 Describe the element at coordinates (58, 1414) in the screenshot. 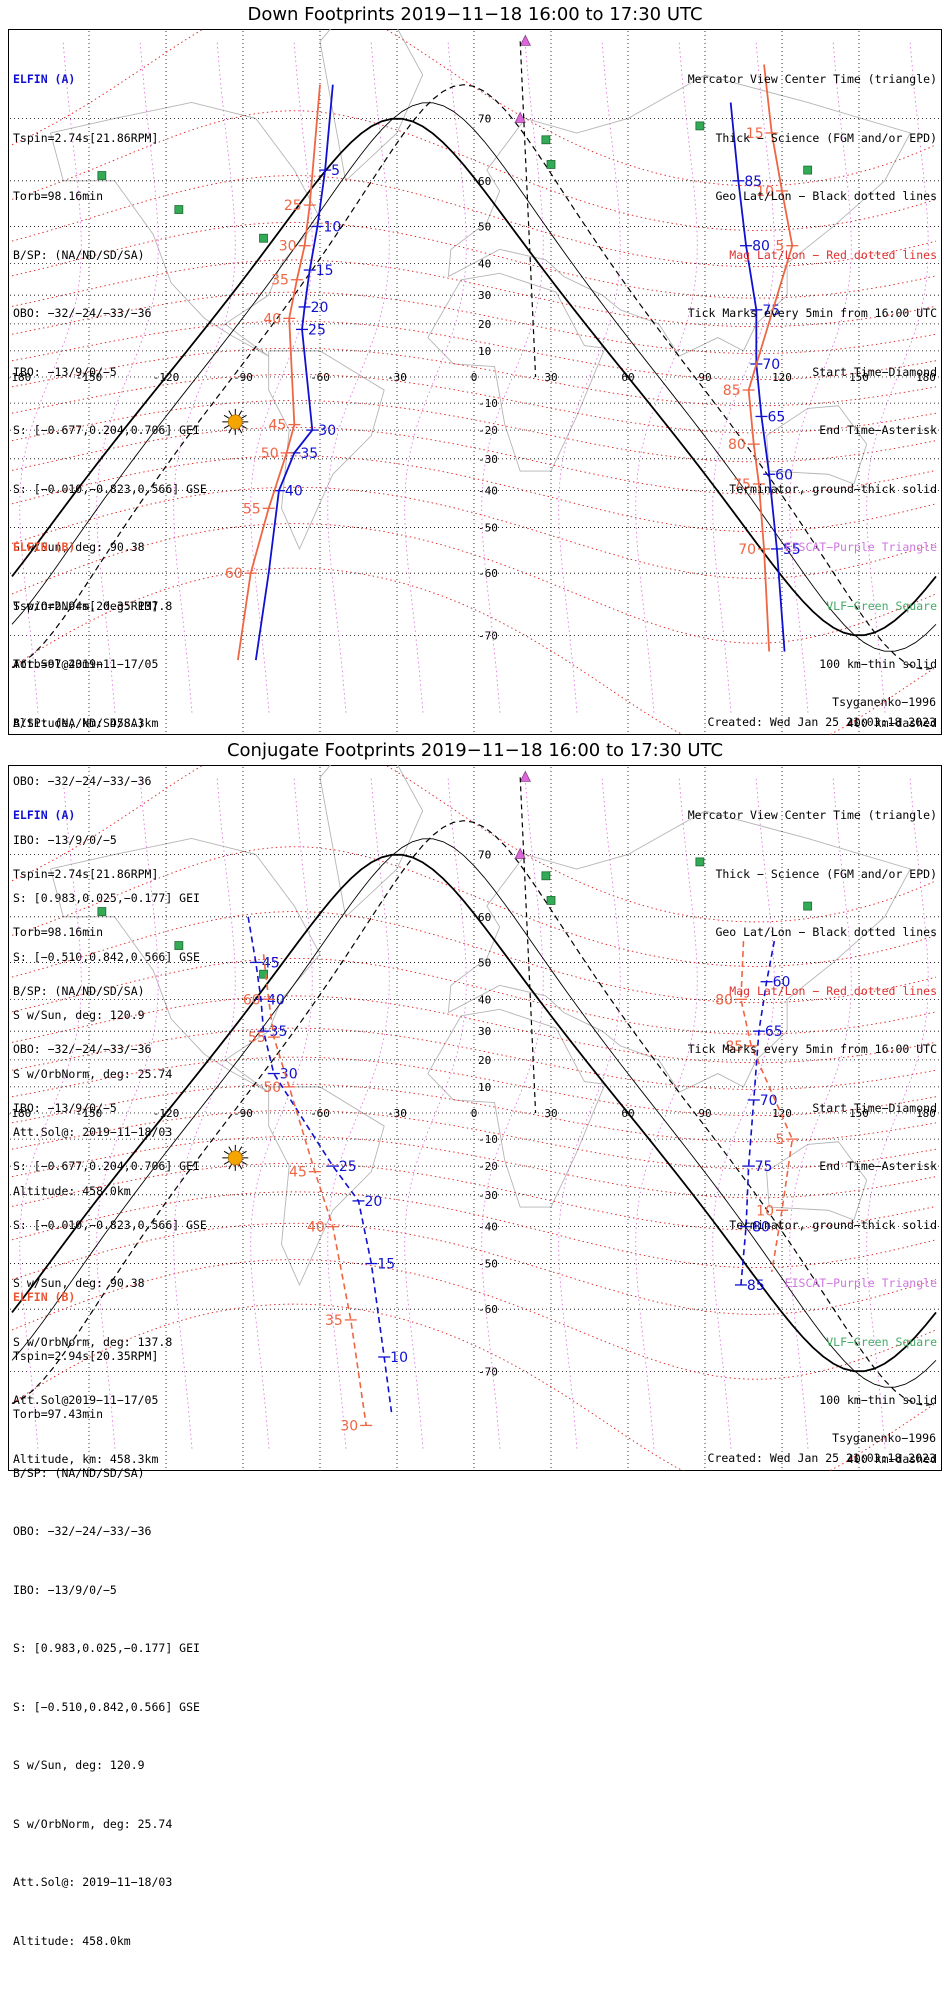

I see `elfin-b-line: Torb=97.43min` at that location.